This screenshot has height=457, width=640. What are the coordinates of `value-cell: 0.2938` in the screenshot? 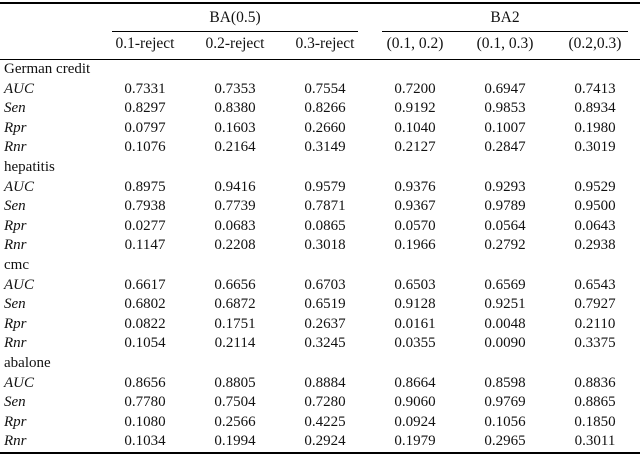 It's located at (595, 245).